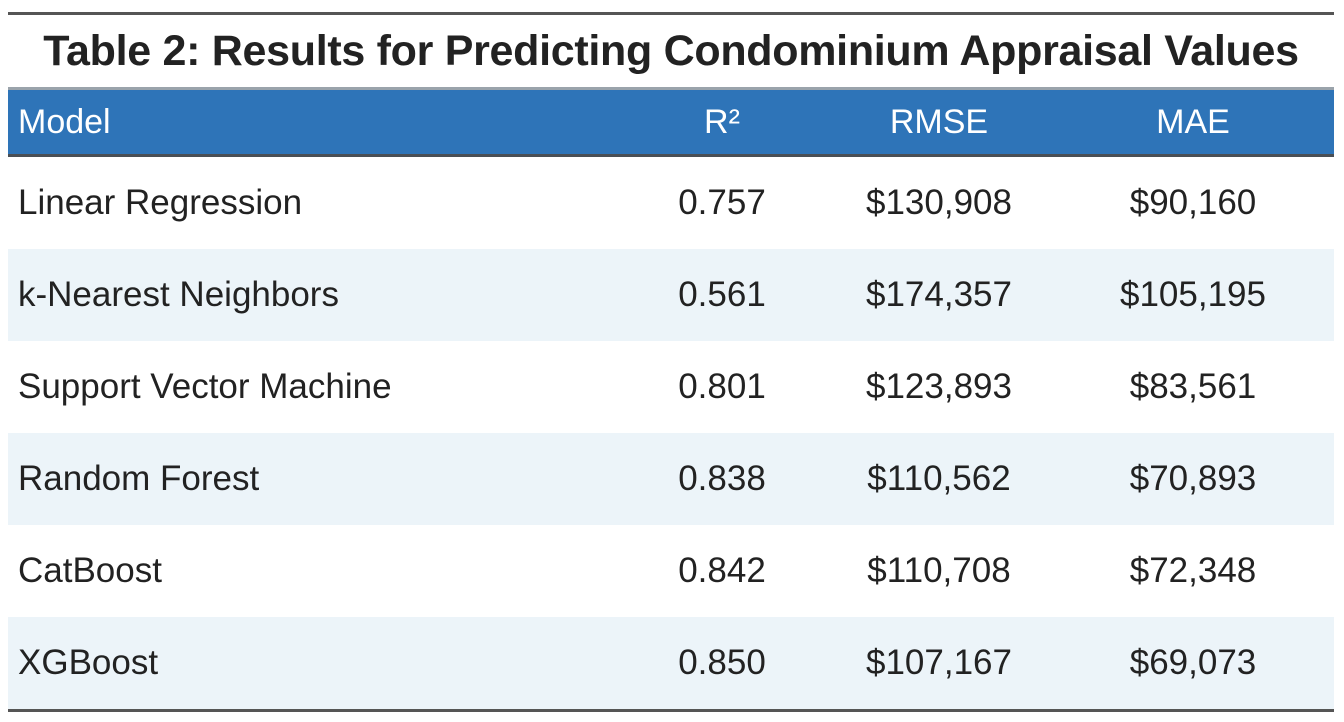  Describe the element at coordinates (939, 294) in the screenshot. I see `cell-rmse: $174,357` at that location.